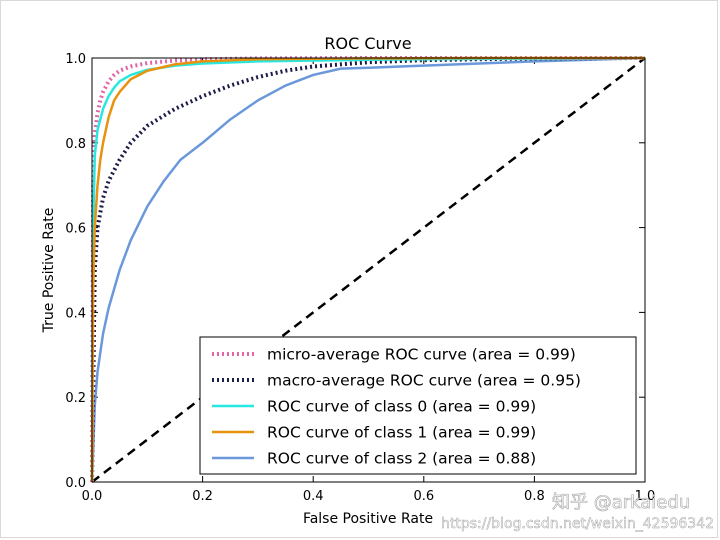 Image resolution: width=720 pixels, height=540 pixels. I want to click on y-tick-label: 0.0, so click(75, 483).